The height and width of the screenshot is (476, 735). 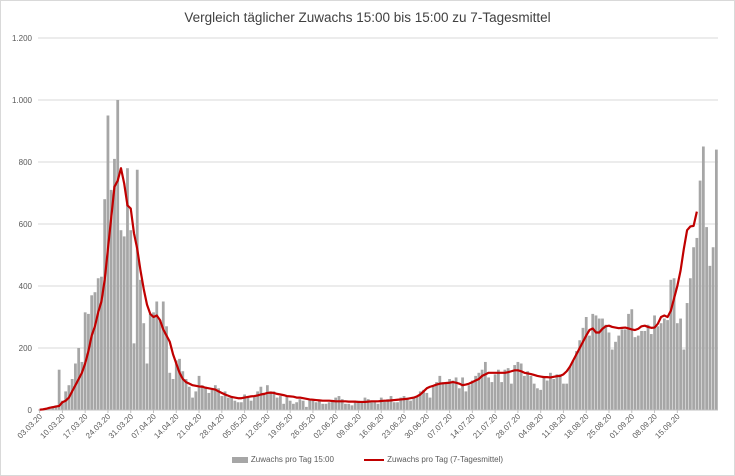 What do you see at coordinates (26, 286) in the screenshot?
I see `y-tick-label: 400` at bounding box center [26, 286].